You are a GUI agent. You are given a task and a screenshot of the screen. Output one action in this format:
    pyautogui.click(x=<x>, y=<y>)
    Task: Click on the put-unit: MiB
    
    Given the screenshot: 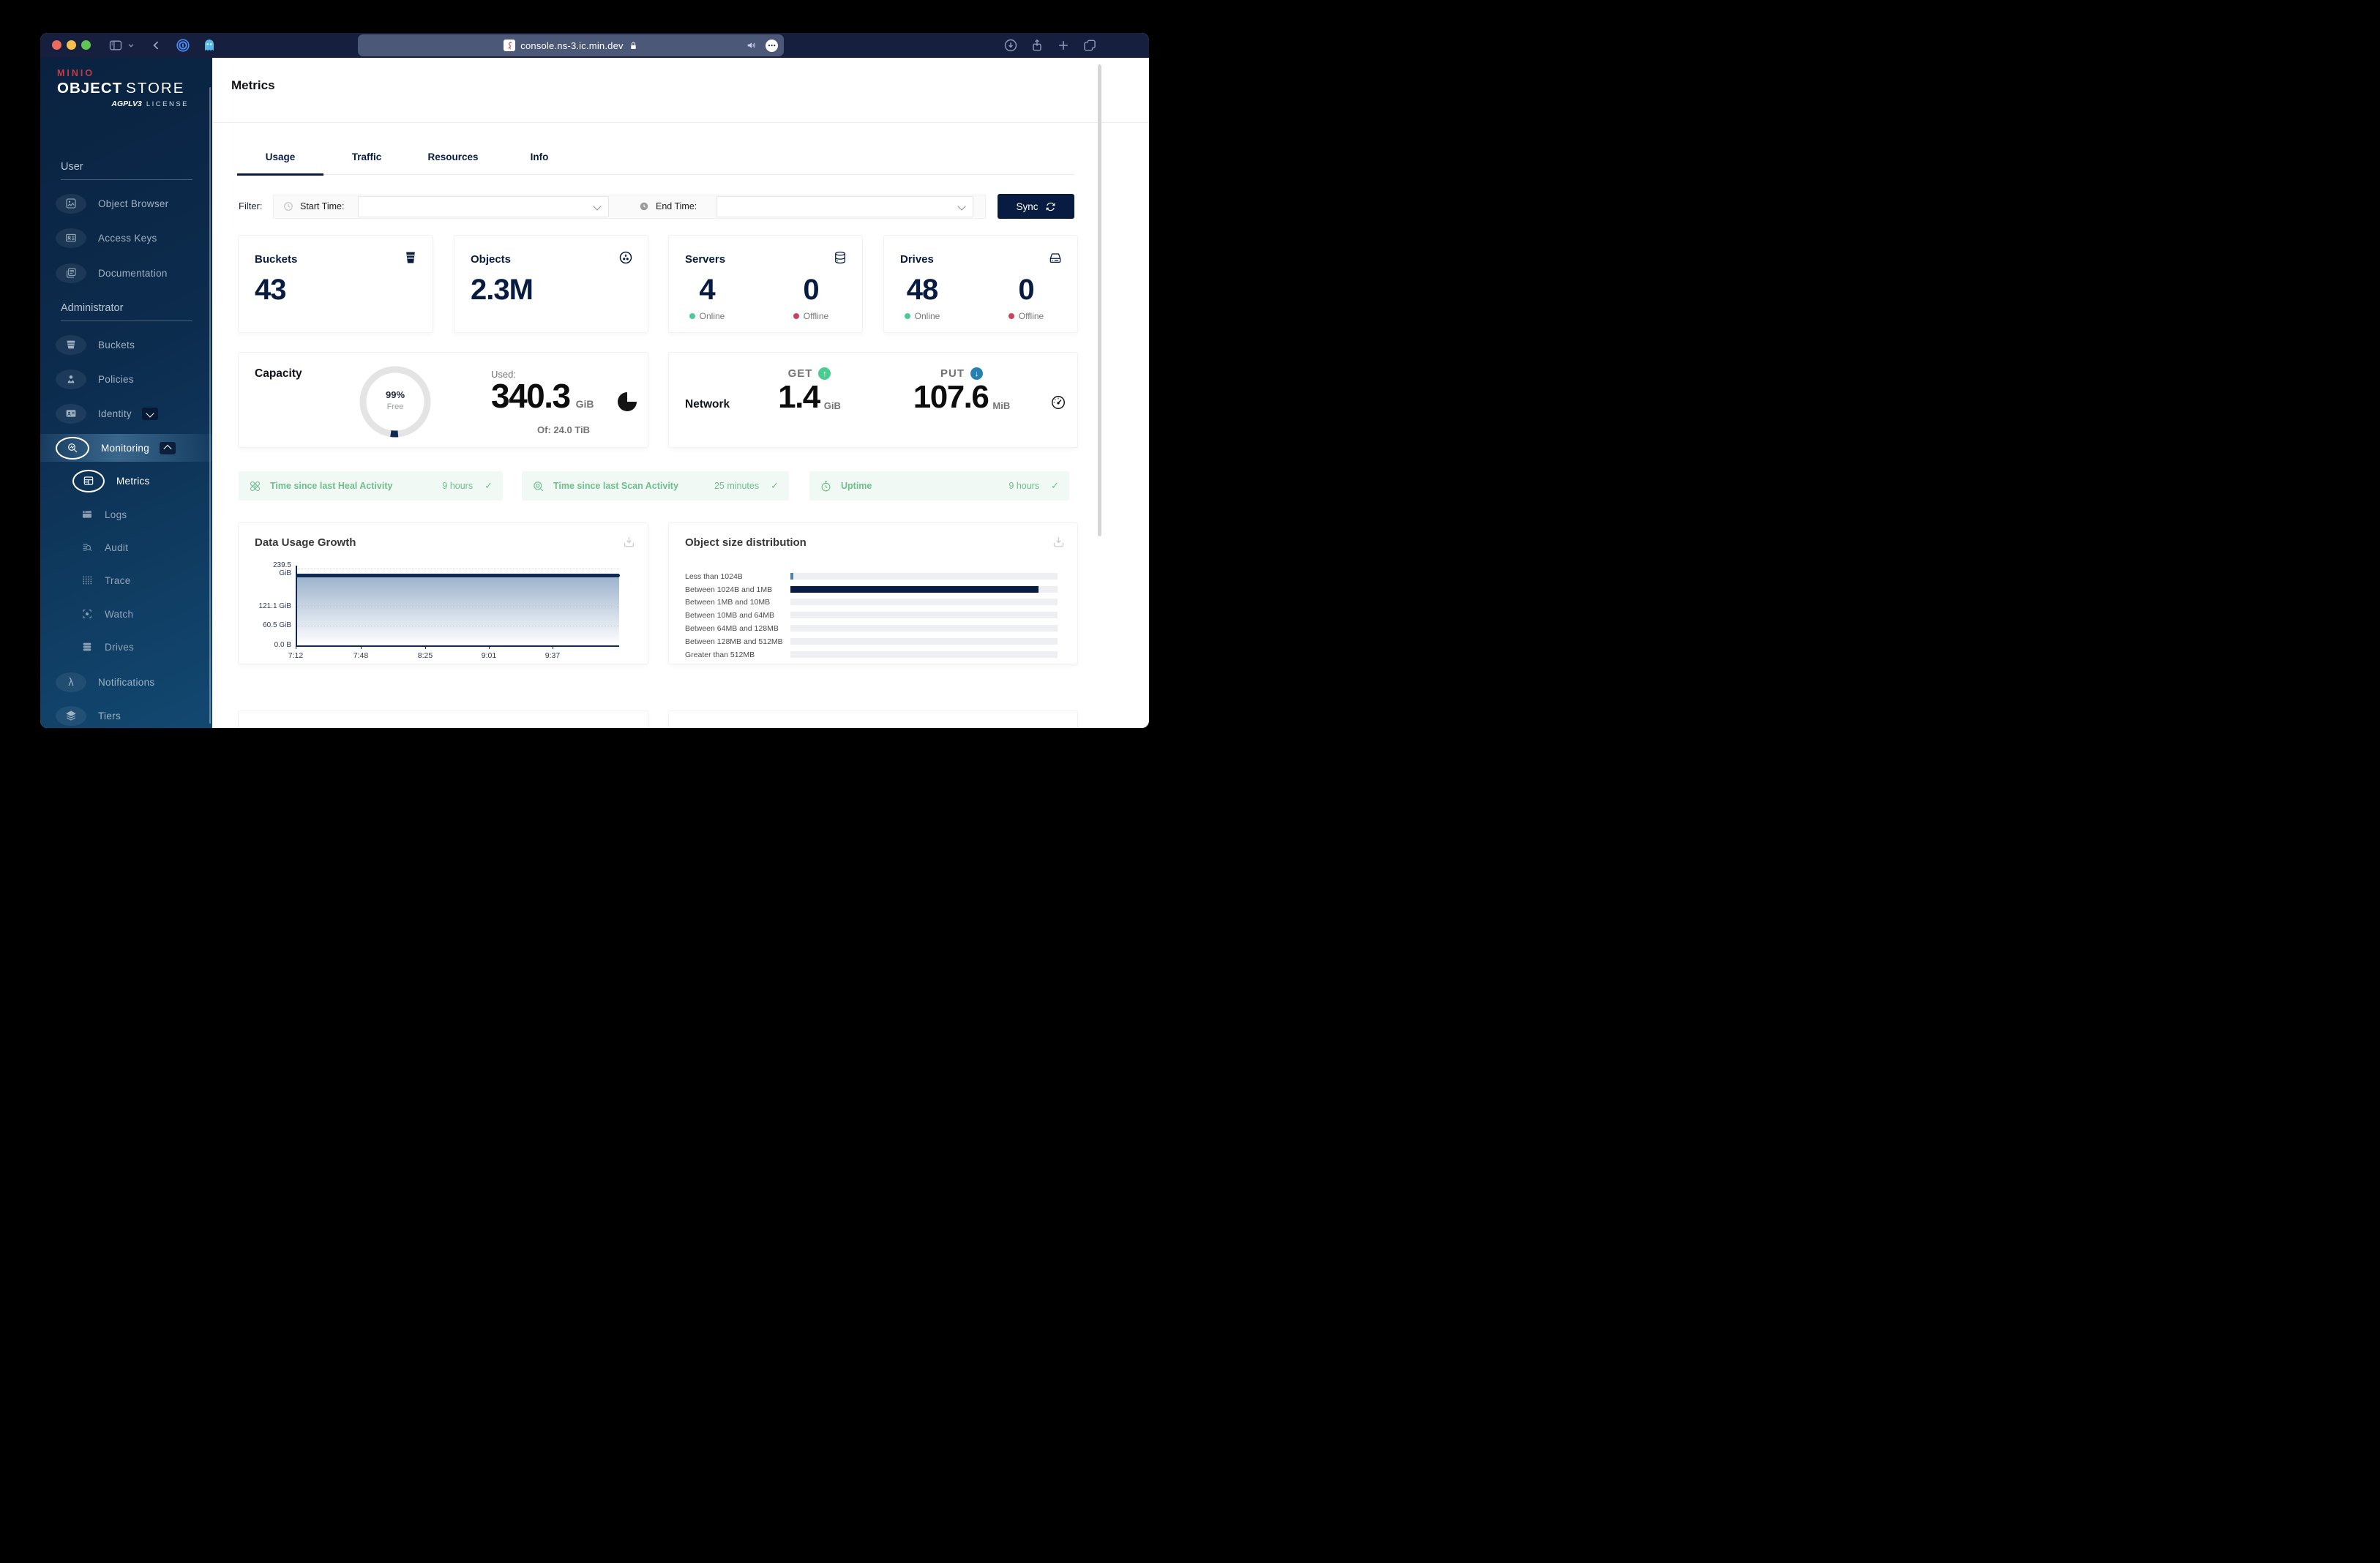 What is the action you would take?
    pyautogui.click(x=1001, y=405)
    